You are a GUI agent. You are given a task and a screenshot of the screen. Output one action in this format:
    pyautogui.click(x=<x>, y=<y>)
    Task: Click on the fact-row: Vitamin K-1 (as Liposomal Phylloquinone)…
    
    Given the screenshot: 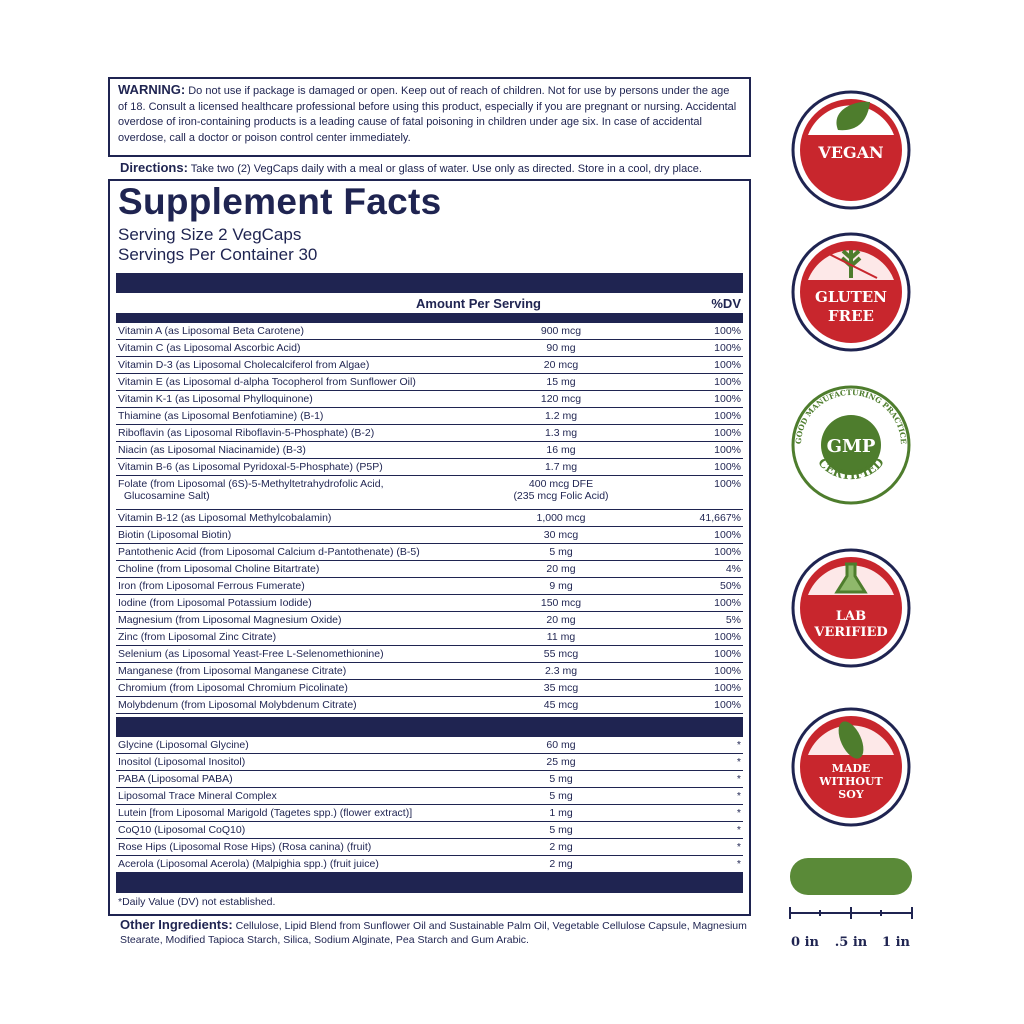 What is the action you would take?
    pyautogui.click(x=429, y=399)
    